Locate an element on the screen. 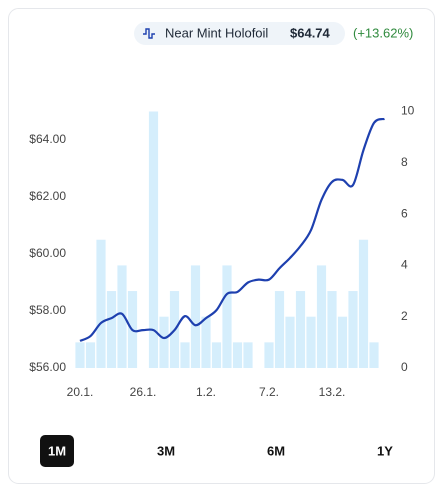 Image resolution: width=443 pixels, height=497 pixels. legend-price: $64.74 is located at coordinates (310, 32).